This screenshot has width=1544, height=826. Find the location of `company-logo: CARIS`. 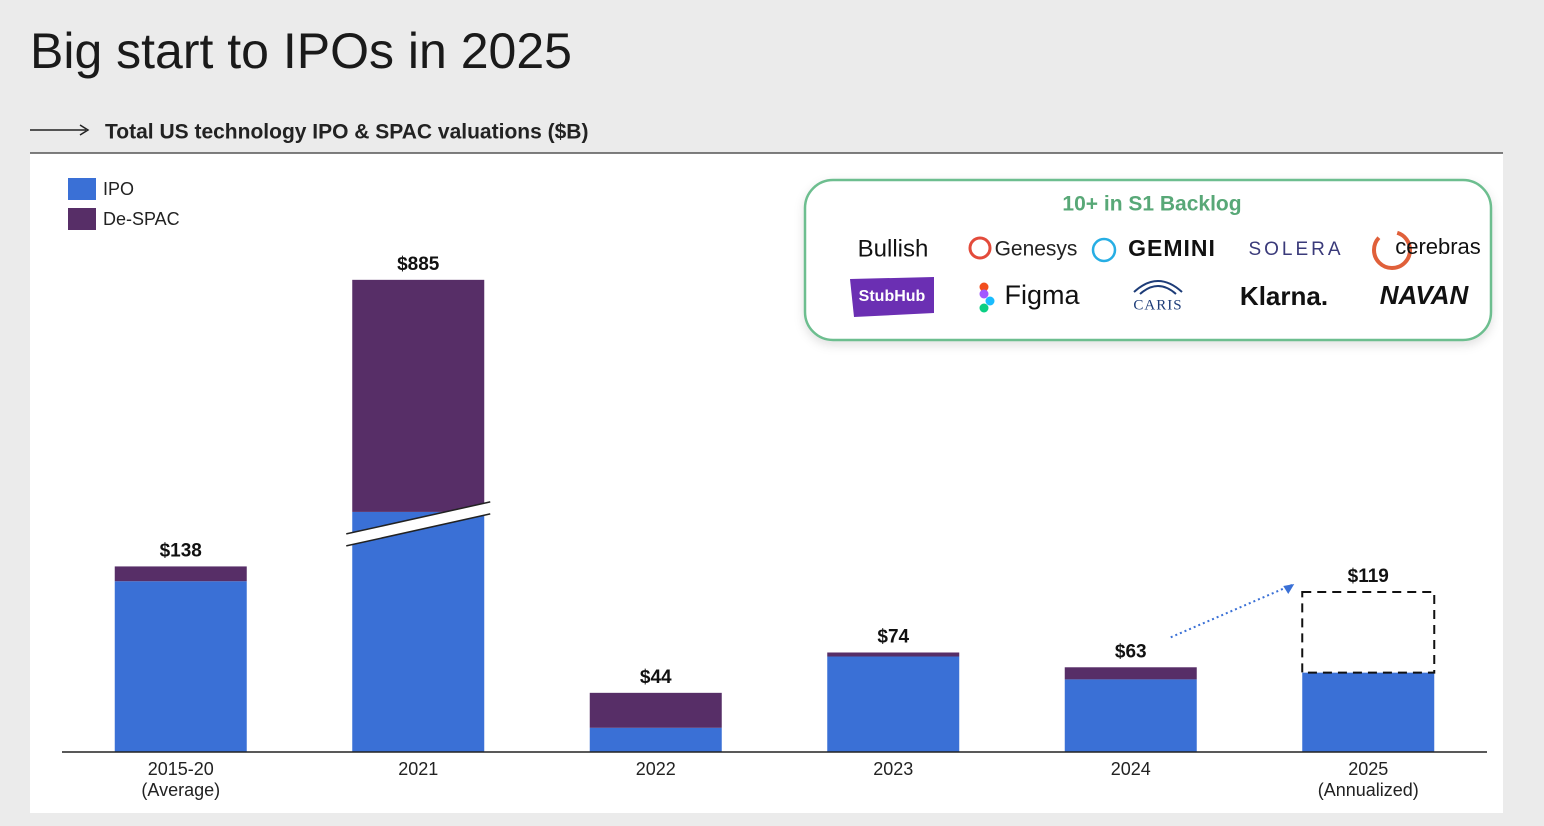

company-logo: CARIS is located at coordinates (1157, 305).